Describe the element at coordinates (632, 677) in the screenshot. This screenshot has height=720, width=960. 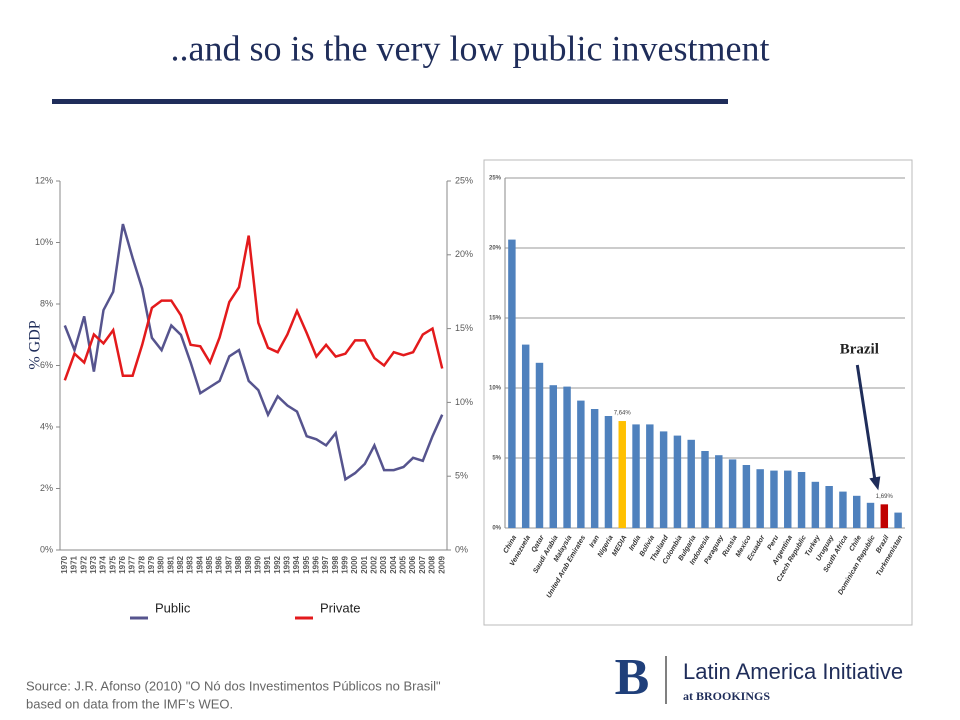
I see `logo-mark: B` at that location.